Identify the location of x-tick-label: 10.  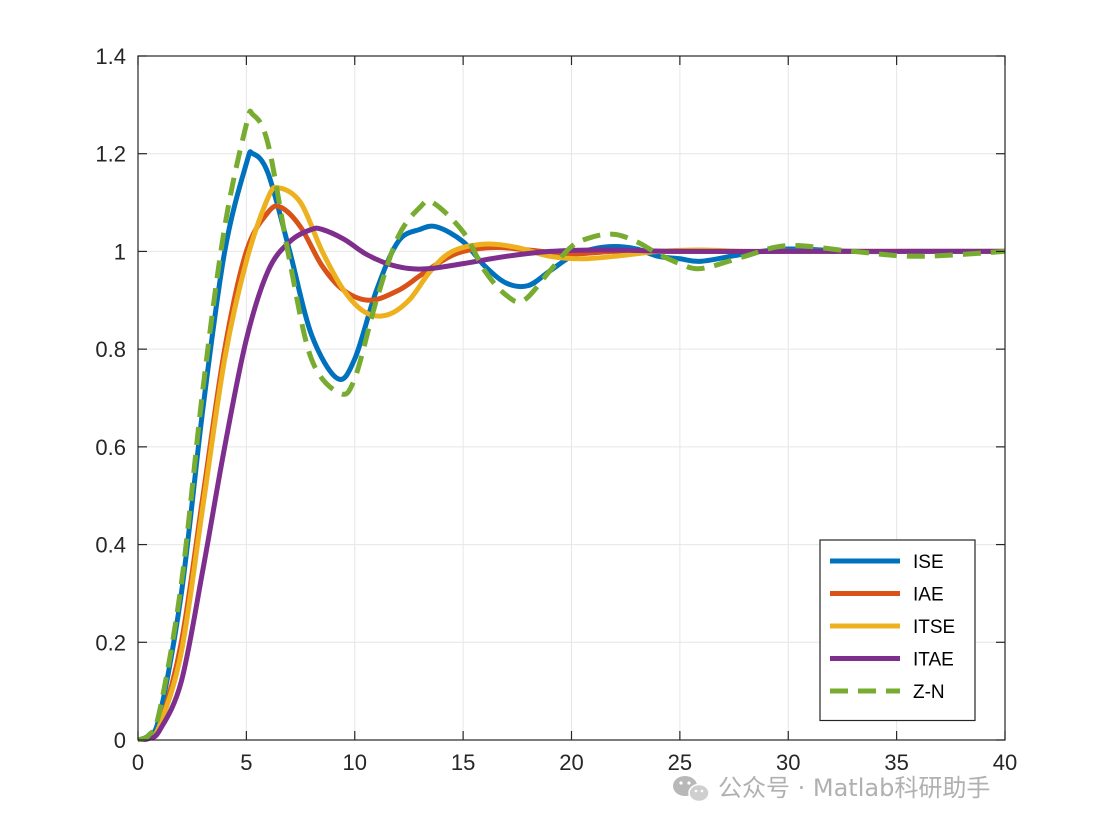
(355, 762).